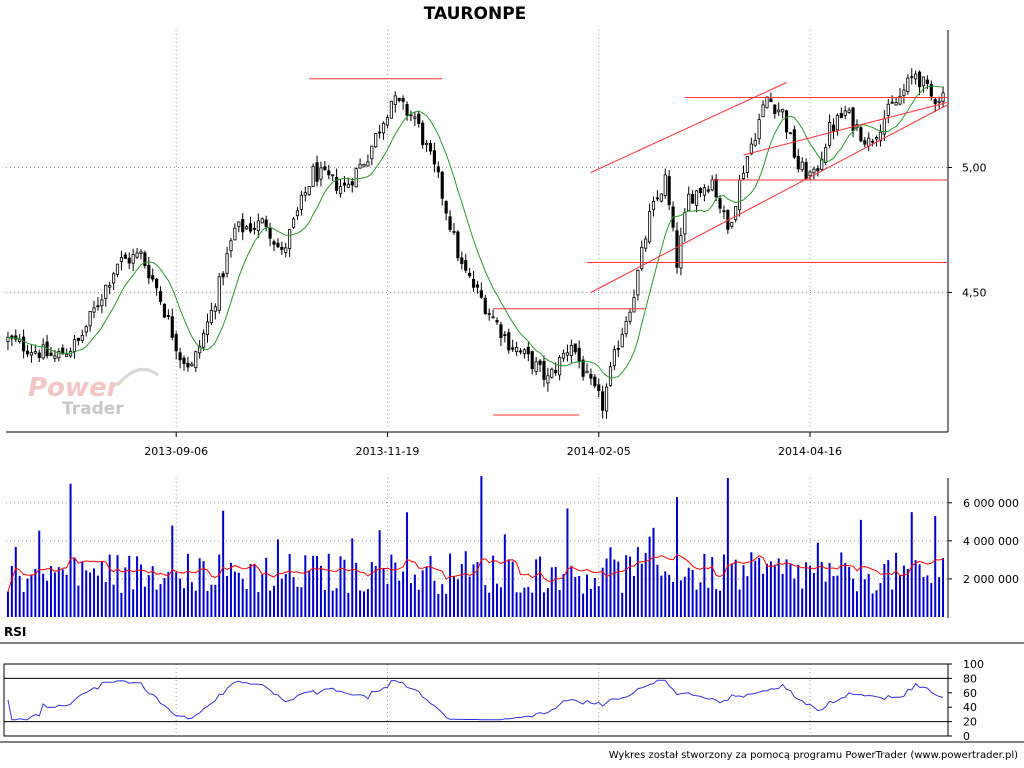 The width and height of the screenshot is (1024, 768). What do you see at coordinates (75, 388) in the screenshot?
I see `logo-line-1: Power` at bounding box center [75, 388].